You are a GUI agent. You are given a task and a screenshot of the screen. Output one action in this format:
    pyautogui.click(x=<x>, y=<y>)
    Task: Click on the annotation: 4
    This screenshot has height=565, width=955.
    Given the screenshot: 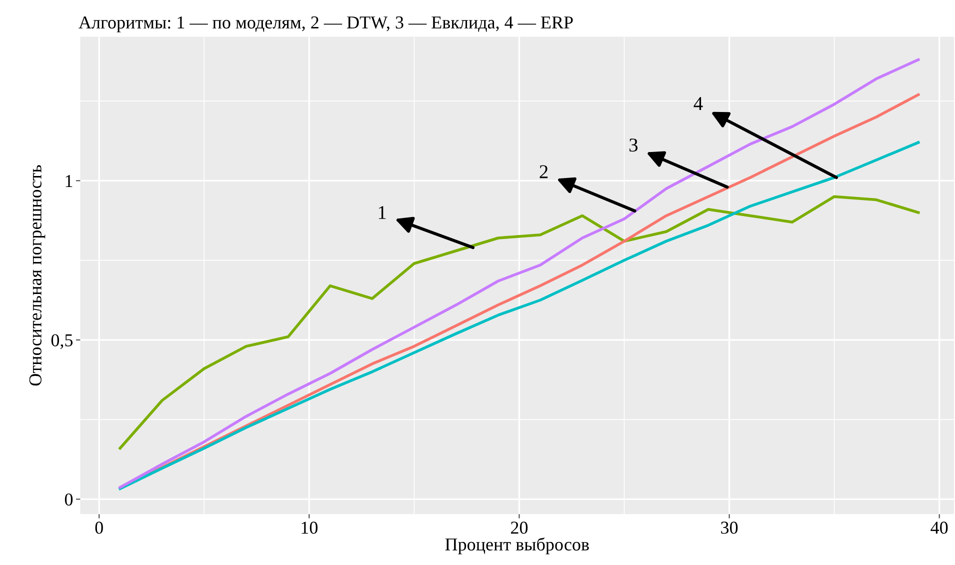 What is the action you would take?
    pyautogui.click(x=698, y=103)
    